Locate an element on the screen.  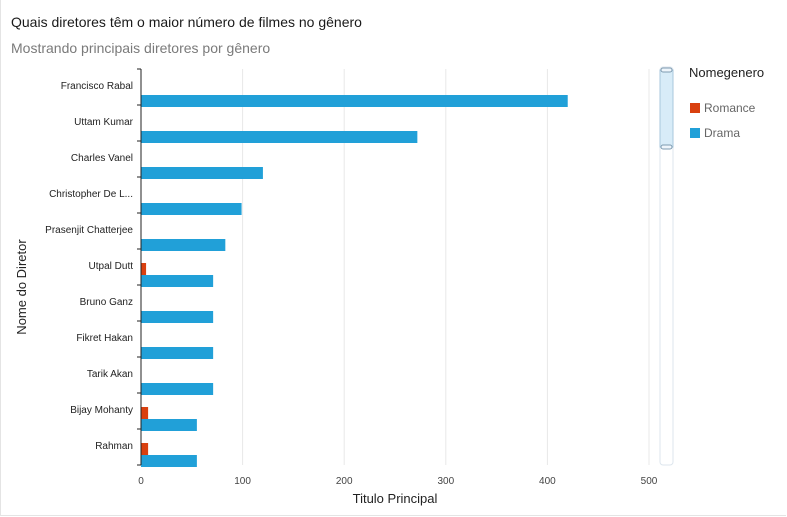
scrollbar-handle-bottom is located at coordinates (666, 147).